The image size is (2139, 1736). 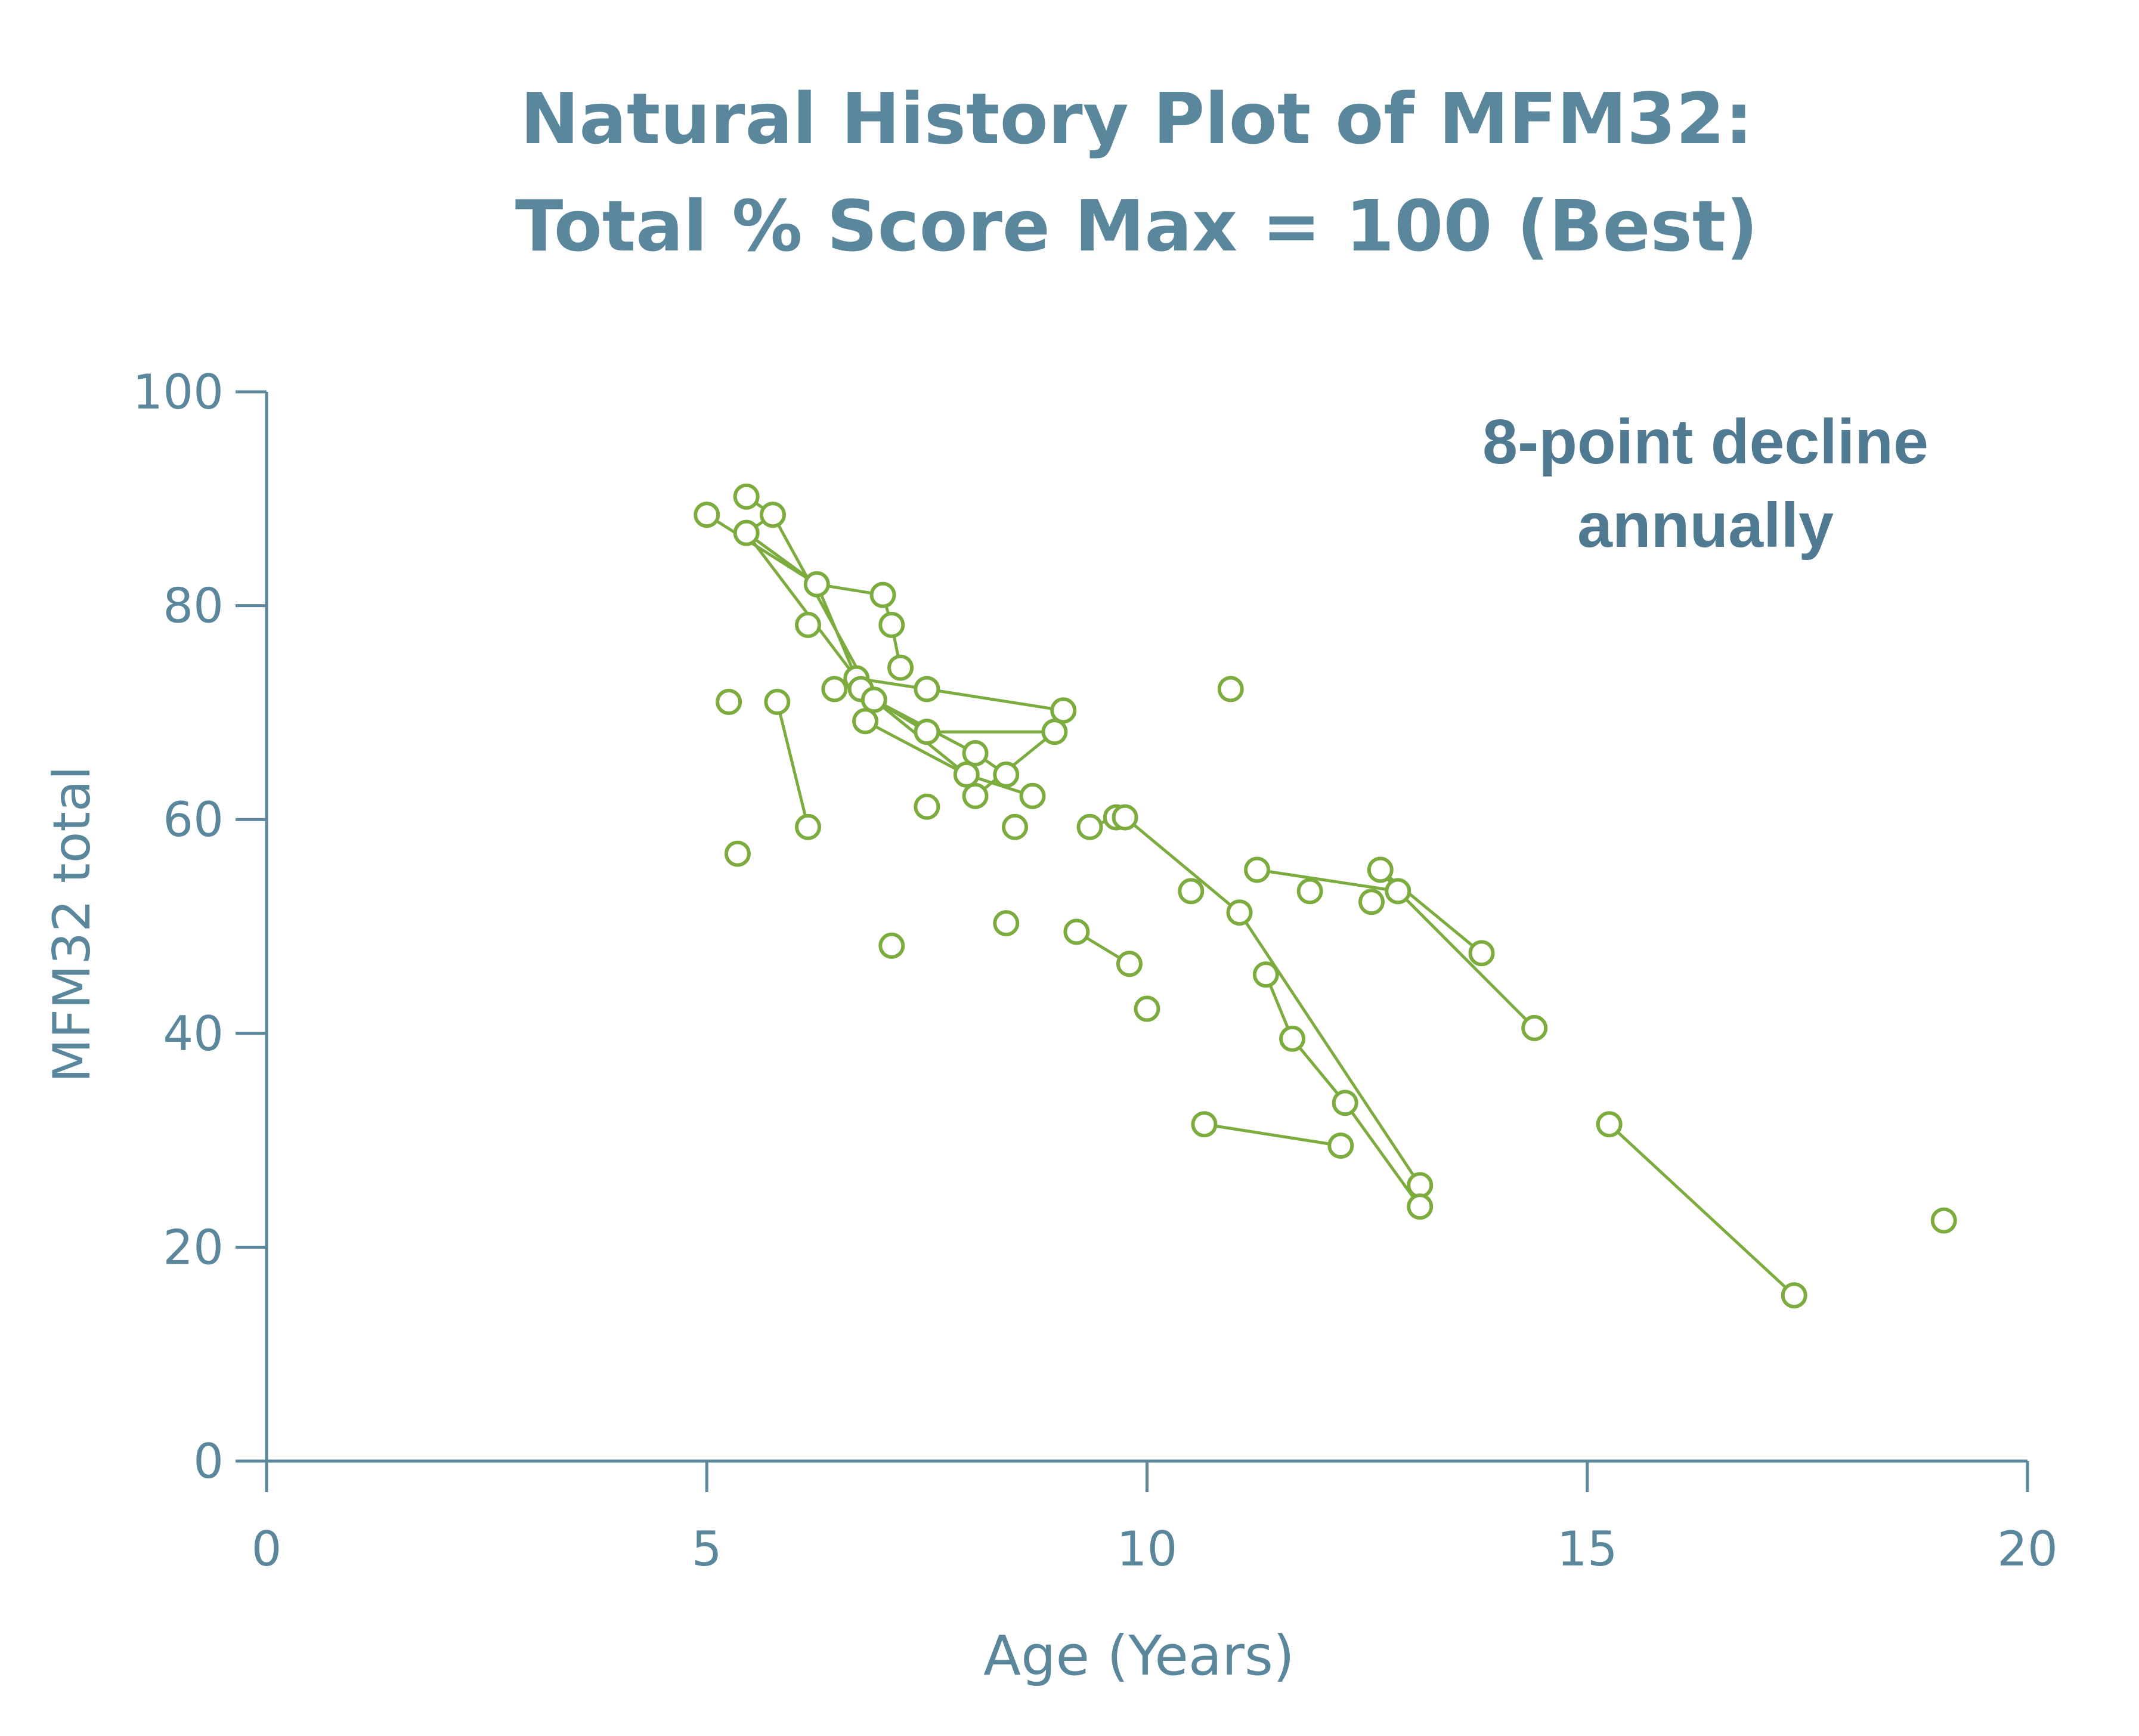 What do you see at coordinates (1147, 1549) in the screenshot?
I see `x-tick-label: 10` at bounding box center [1147, 1549].